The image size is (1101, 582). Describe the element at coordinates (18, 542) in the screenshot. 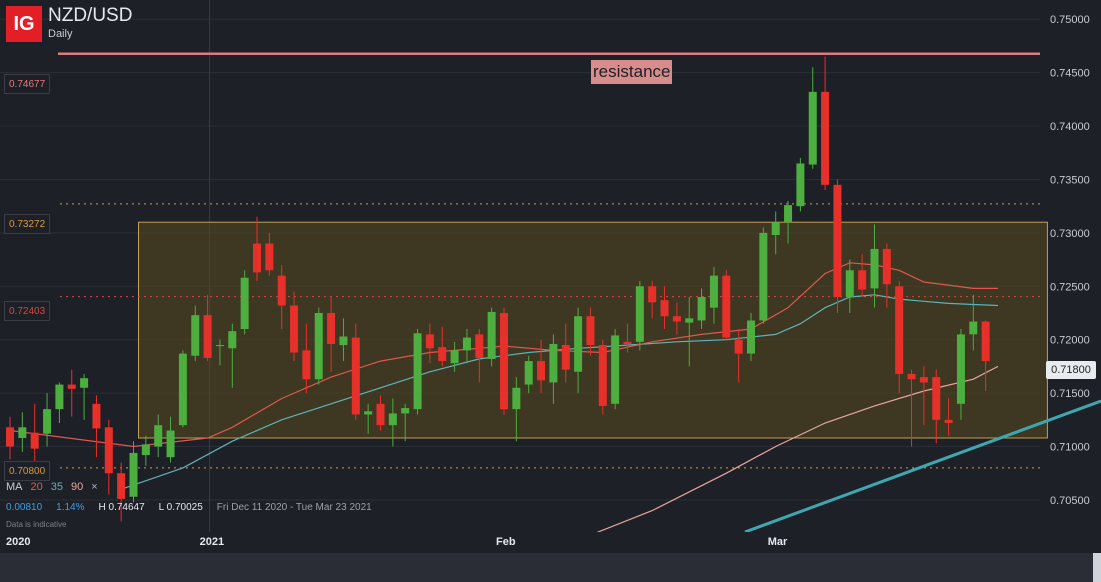

I see `x-tick-label: 2020` at that location.